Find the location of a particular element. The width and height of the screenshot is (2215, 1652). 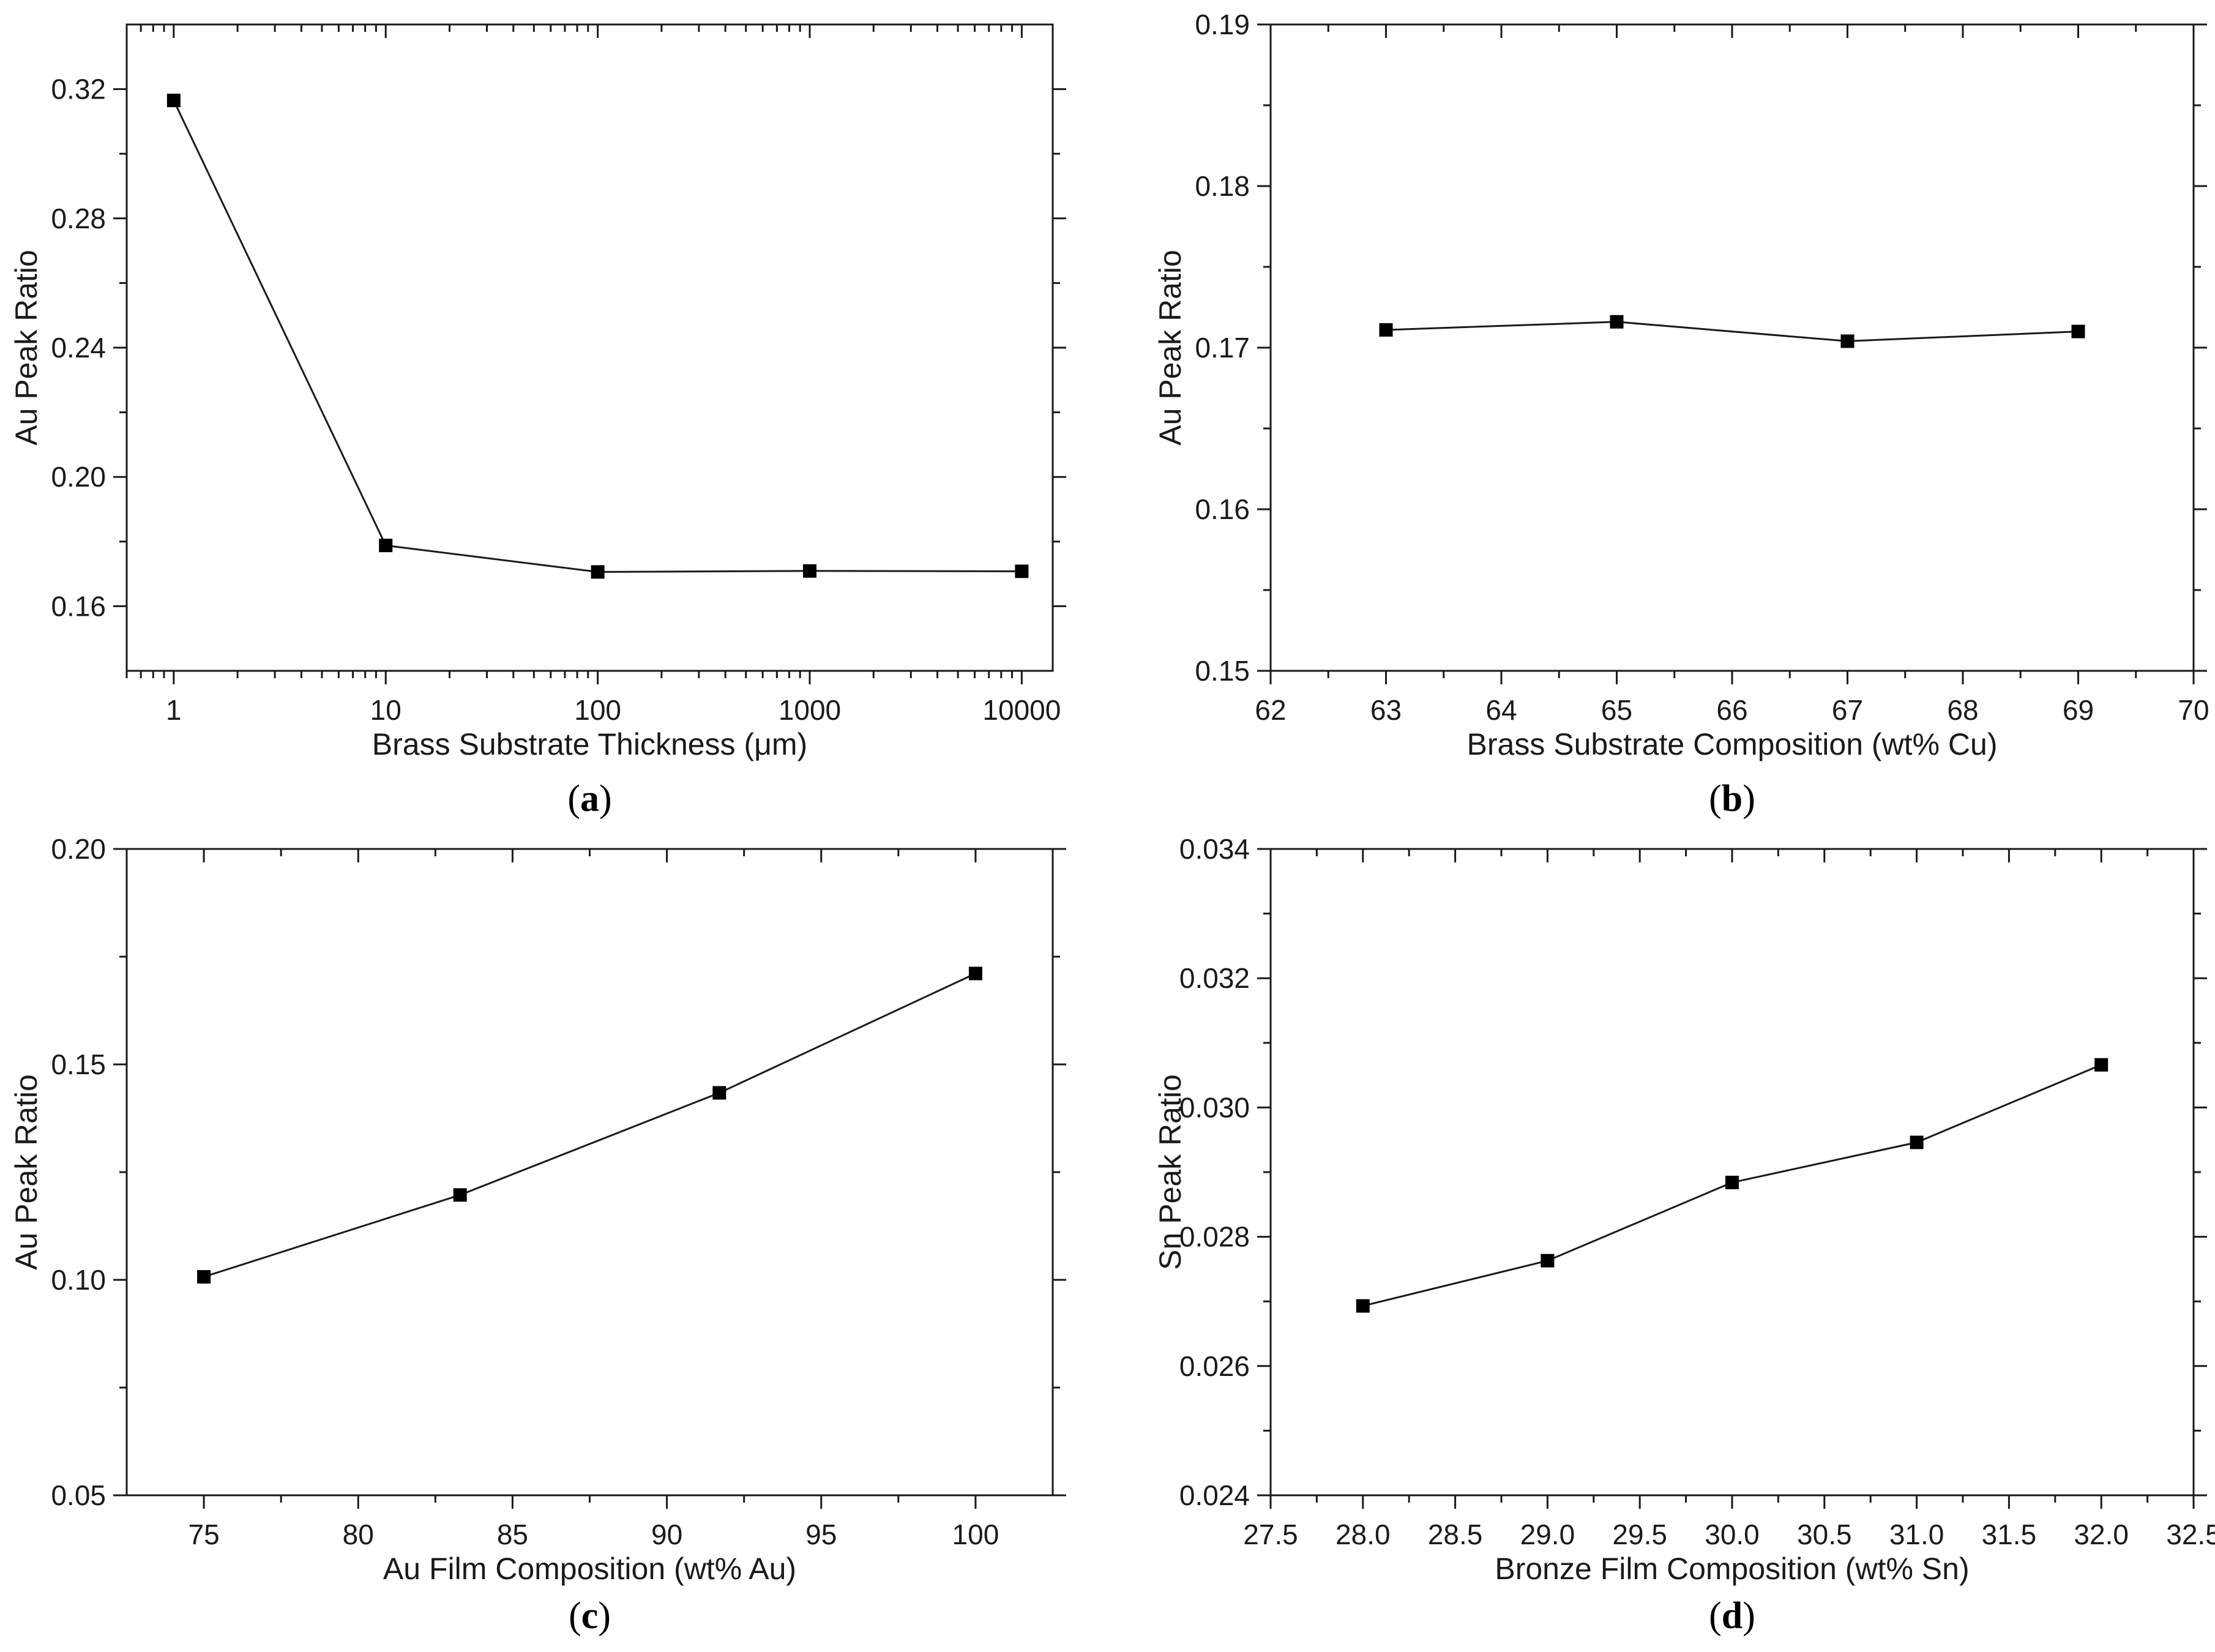

panel-b-y-tick-label: 0.16 is located at coordinates (1222, 509).